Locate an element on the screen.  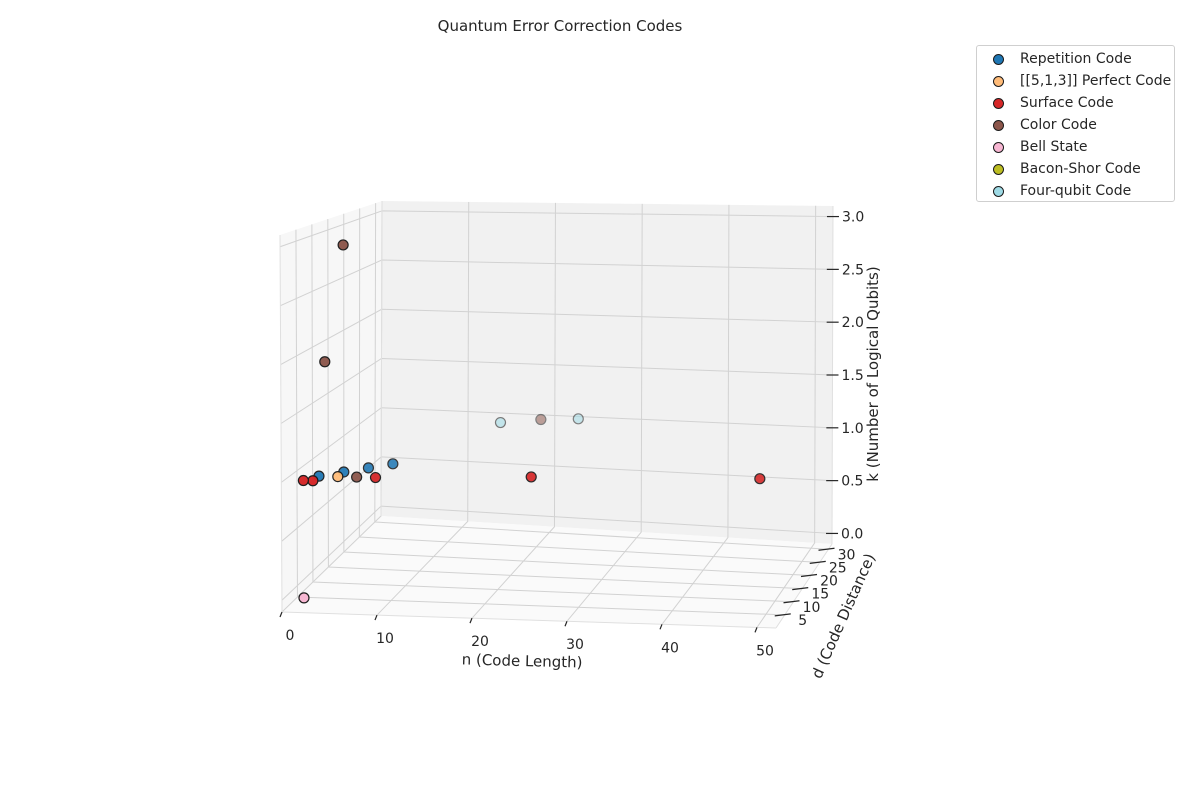
data-point-bell-state is located at coordinates (304, 598).